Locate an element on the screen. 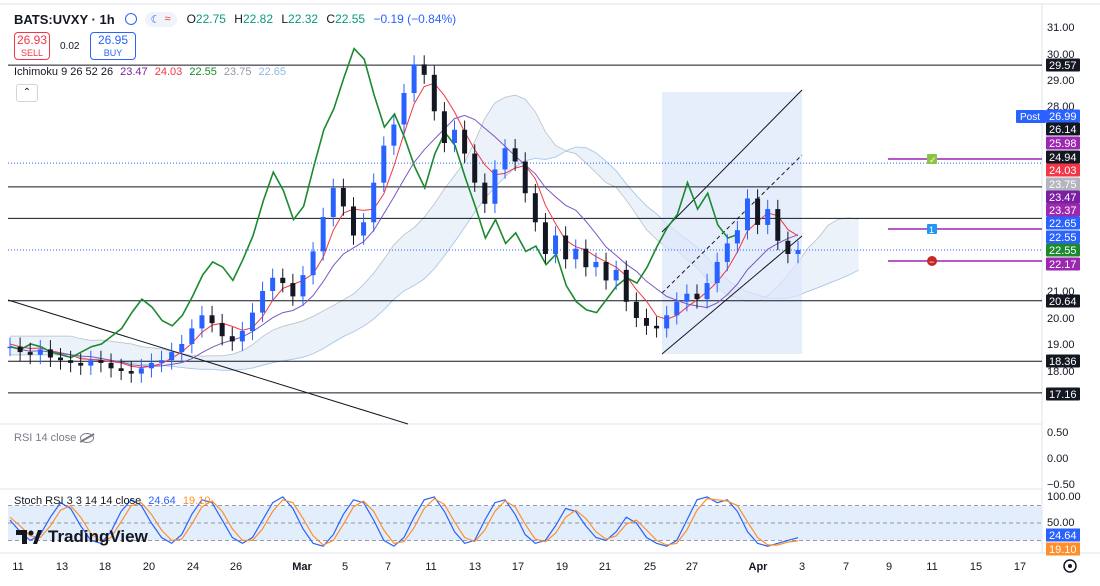 This screenshot has width=1100, height=586. rsi-legend: RSI 14 close is located at coordinates (54, 438).